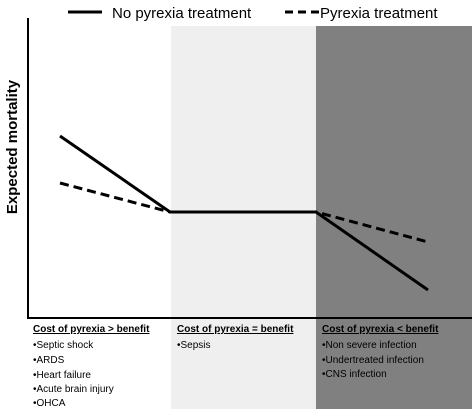 The height and width of the screenshot is (409, 472). Describe the element at coordinates (182, 13) in the screenshot. I see `legend-solid-label: No pyrexia treatment` at that location.